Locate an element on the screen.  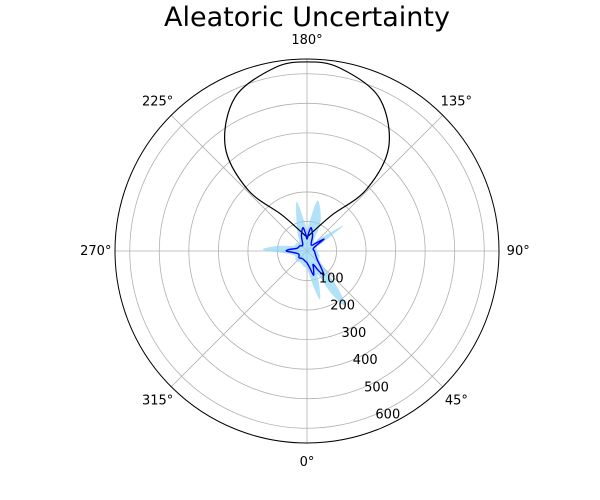
chart-title: Aleatoric Uncertainty is located at coordinates (307, 17).